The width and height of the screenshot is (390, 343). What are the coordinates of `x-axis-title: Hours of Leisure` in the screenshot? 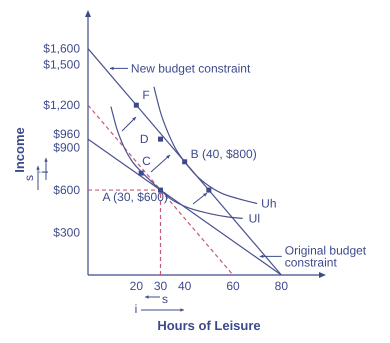 It's located at (209, 325).